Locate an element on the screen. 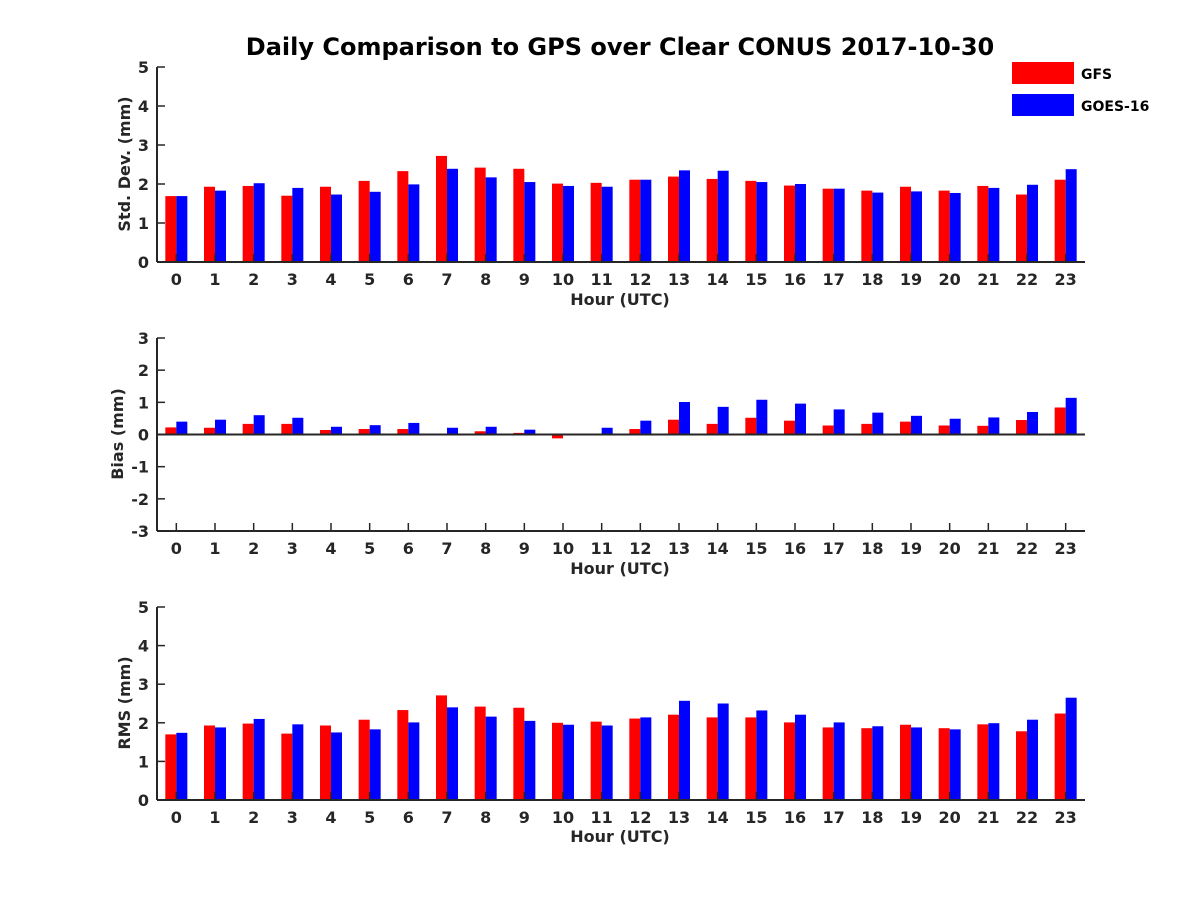 The width and height of the screenshot is (1200, 900). panel-rms-ytick-label: 5 is located at coordinates (143, 607).